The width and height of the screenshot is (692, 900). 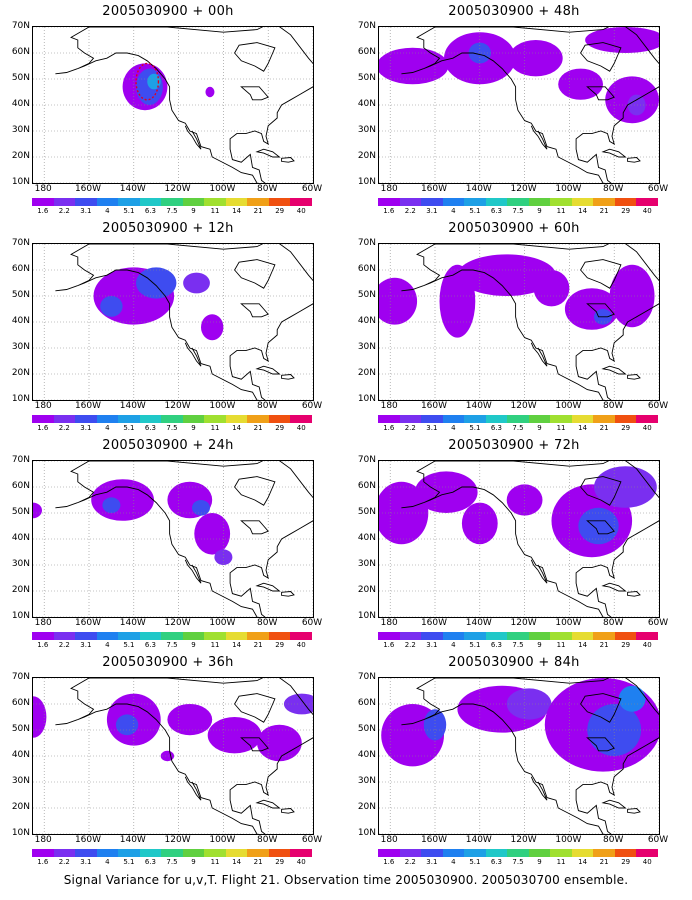 I want to click on lat-tick-label: 40N, so click(x=20, y=755).